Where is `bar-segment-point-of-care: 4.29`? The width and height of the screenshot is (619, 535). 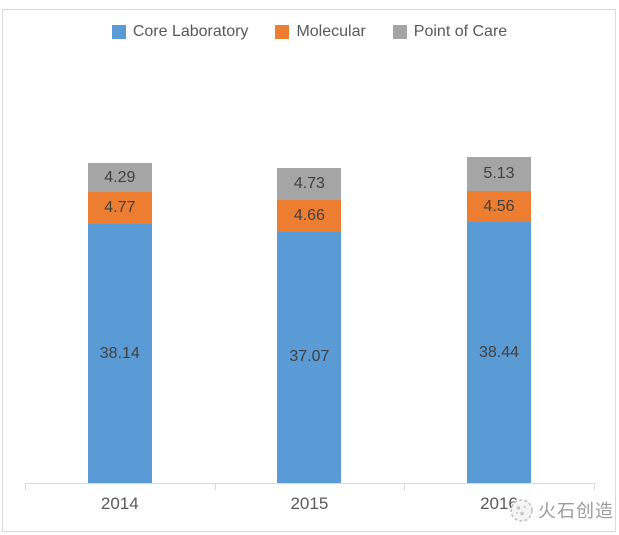
bar-segment-point-of-care: 4.29 is located at coordinates (119, 177).